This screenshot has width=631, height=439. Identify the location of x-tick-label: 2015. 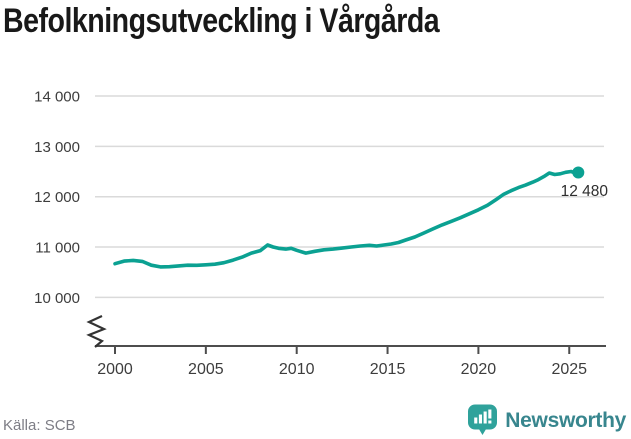
(388, 369).